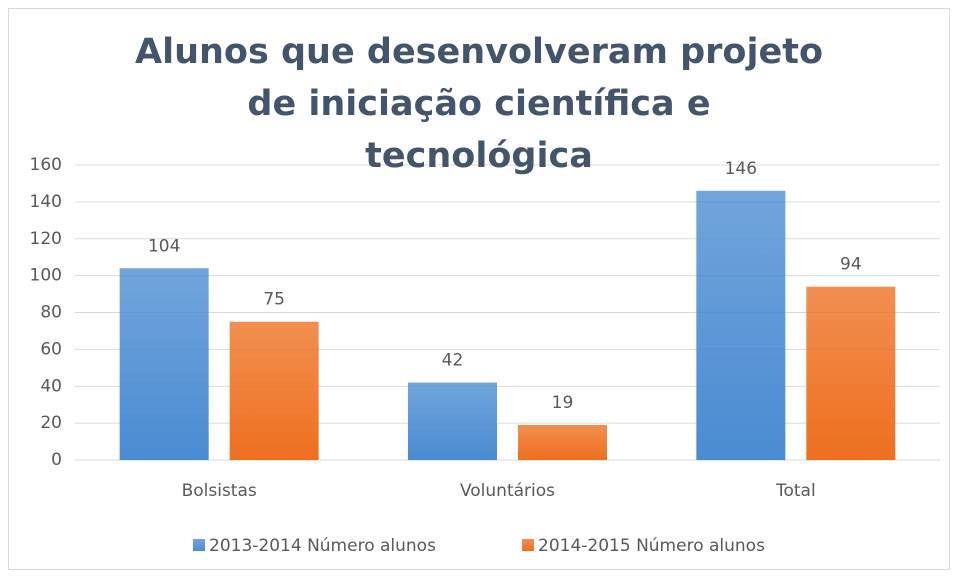 This screenshot has width=958, height=578. I want to click on x-tick-label: Total, so click(795, 491).